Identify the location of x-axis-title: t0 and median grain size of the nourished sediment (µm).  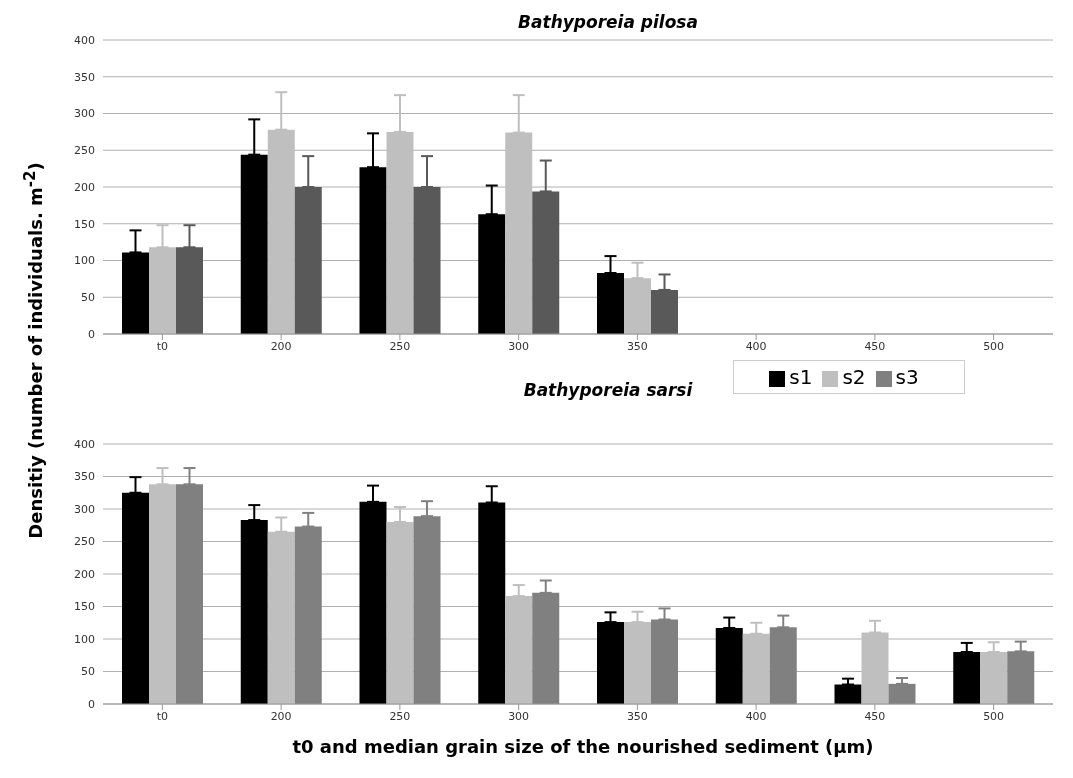
(583, 746).